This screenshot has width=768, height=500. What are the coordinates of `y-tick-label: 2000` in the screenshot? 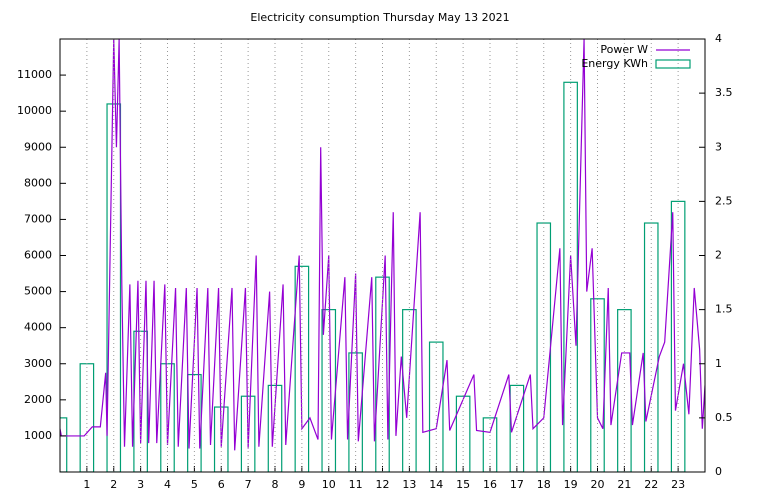 It's located at (38, 399).